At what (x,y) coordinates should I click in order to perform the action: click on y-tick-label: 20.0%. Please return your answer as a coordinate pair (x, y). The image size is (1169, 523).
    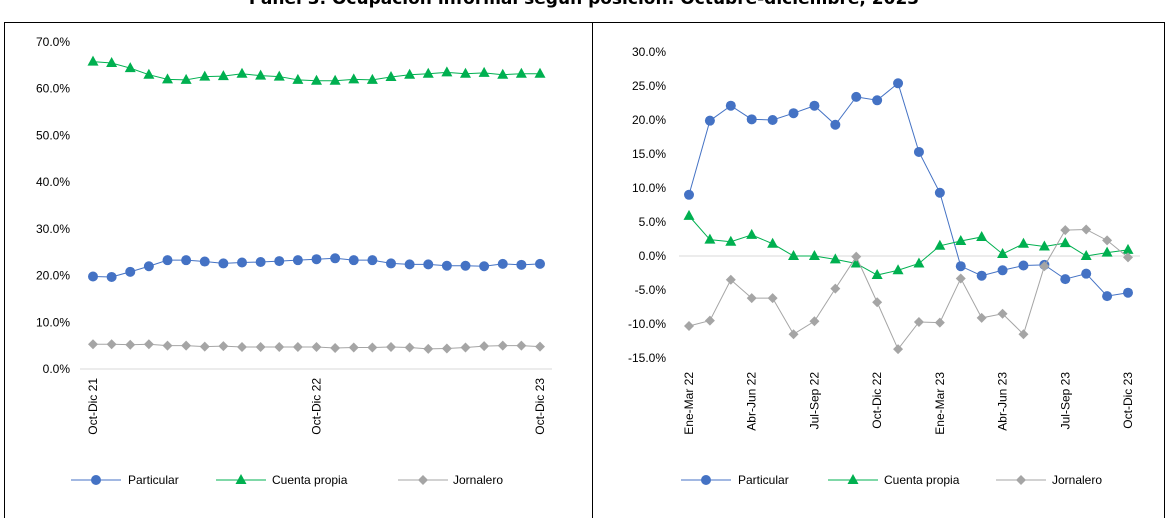
    Looking at the image, I should click on (53, 276).